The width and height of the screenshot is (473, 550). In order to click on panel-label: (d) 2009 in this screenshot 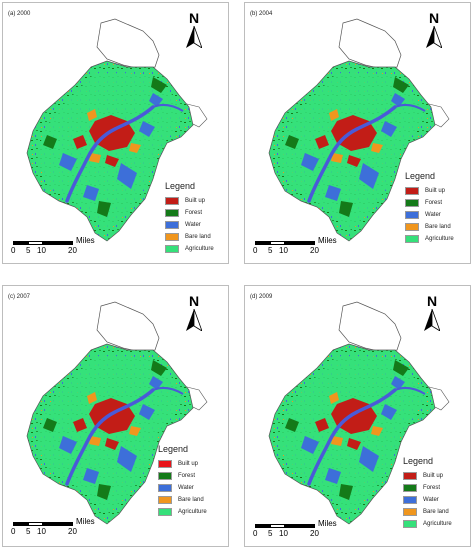, I will do `click(261, 297)`.